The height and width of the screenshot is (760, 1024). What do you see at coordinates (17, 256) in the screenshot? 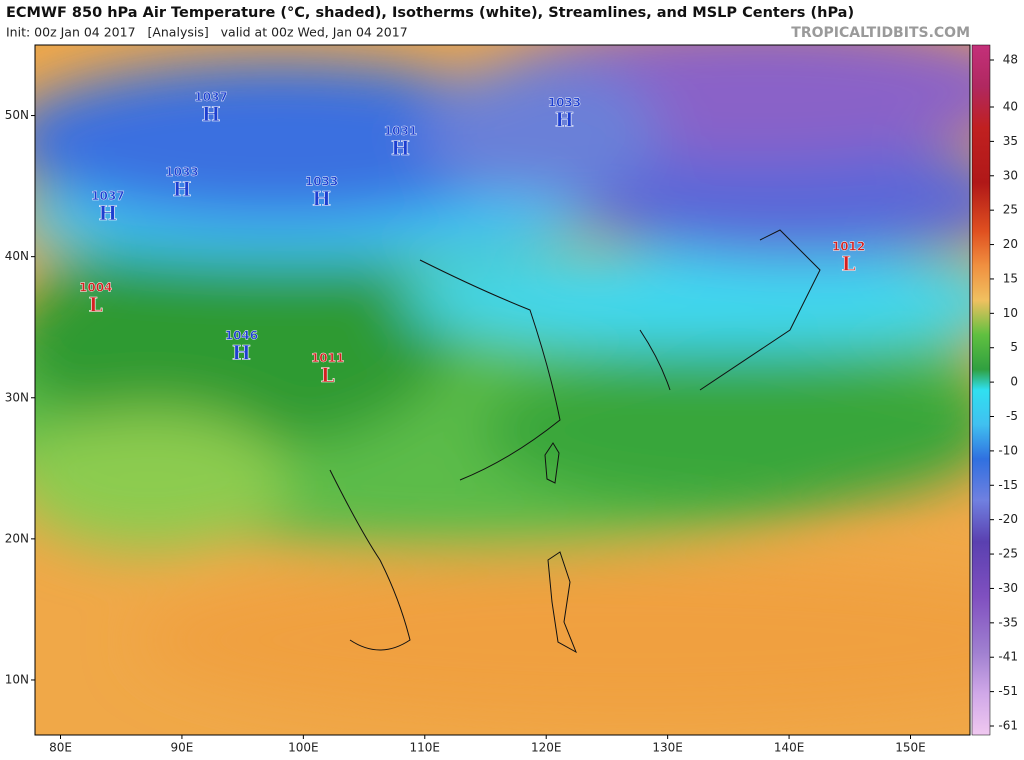
I see `y-tick-label: 40N` at bounding box center [17, 256].